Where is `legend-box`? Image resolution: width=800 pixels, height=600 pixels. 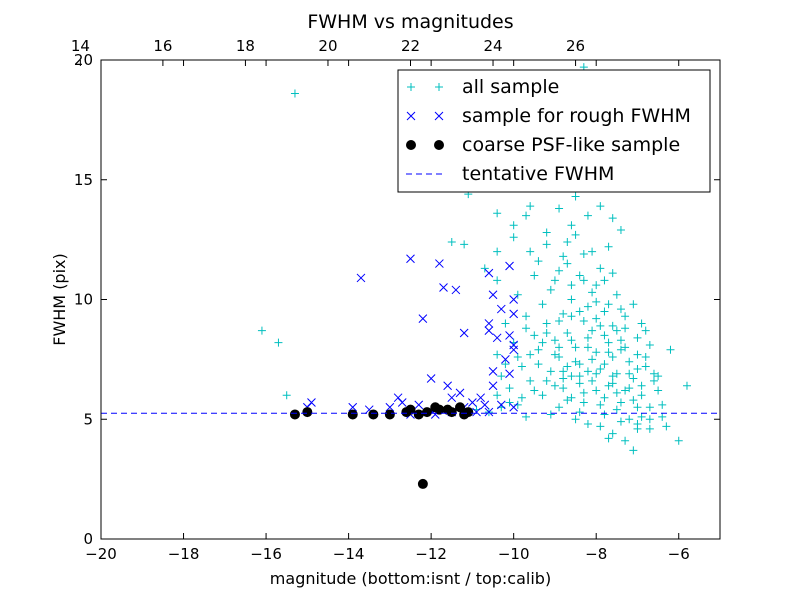
legend-box is located at coordinates (554, 131).